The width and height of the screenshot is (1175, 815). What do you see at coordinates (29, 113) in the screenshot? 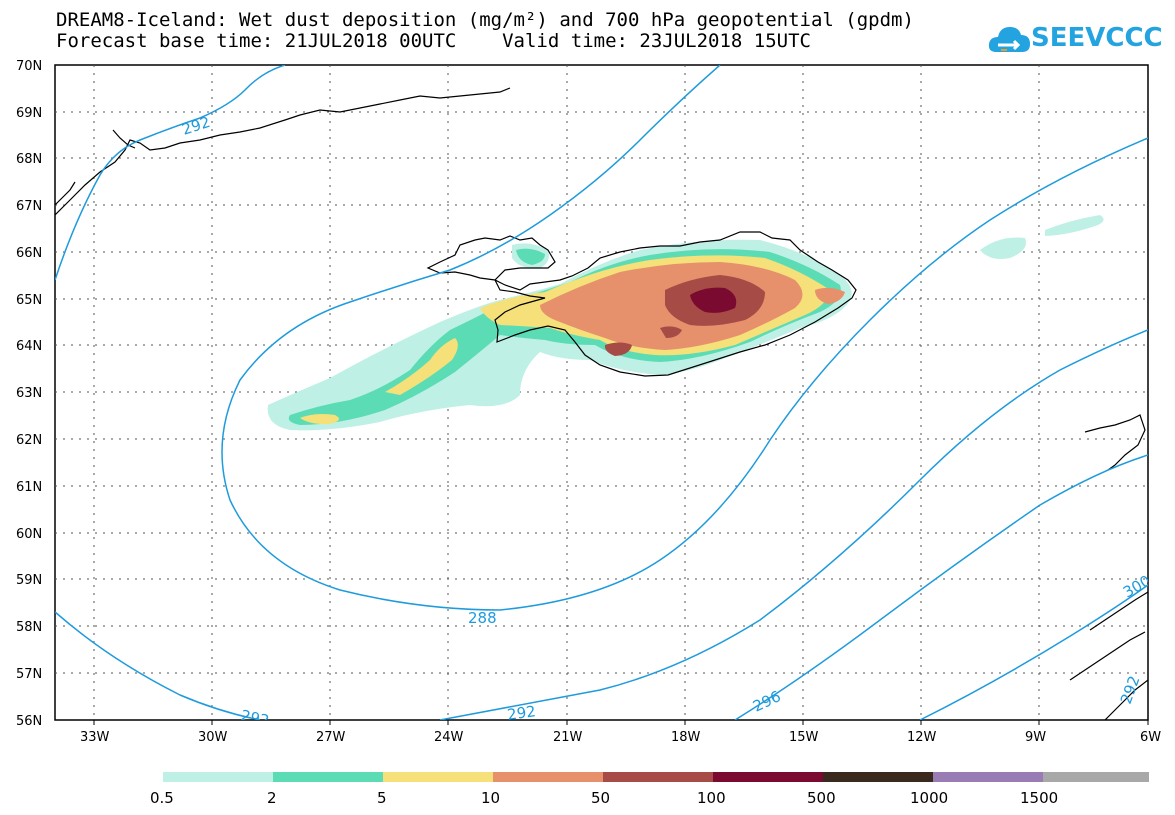
I see `lat-label: 69N` at bounding box center [29, 113].